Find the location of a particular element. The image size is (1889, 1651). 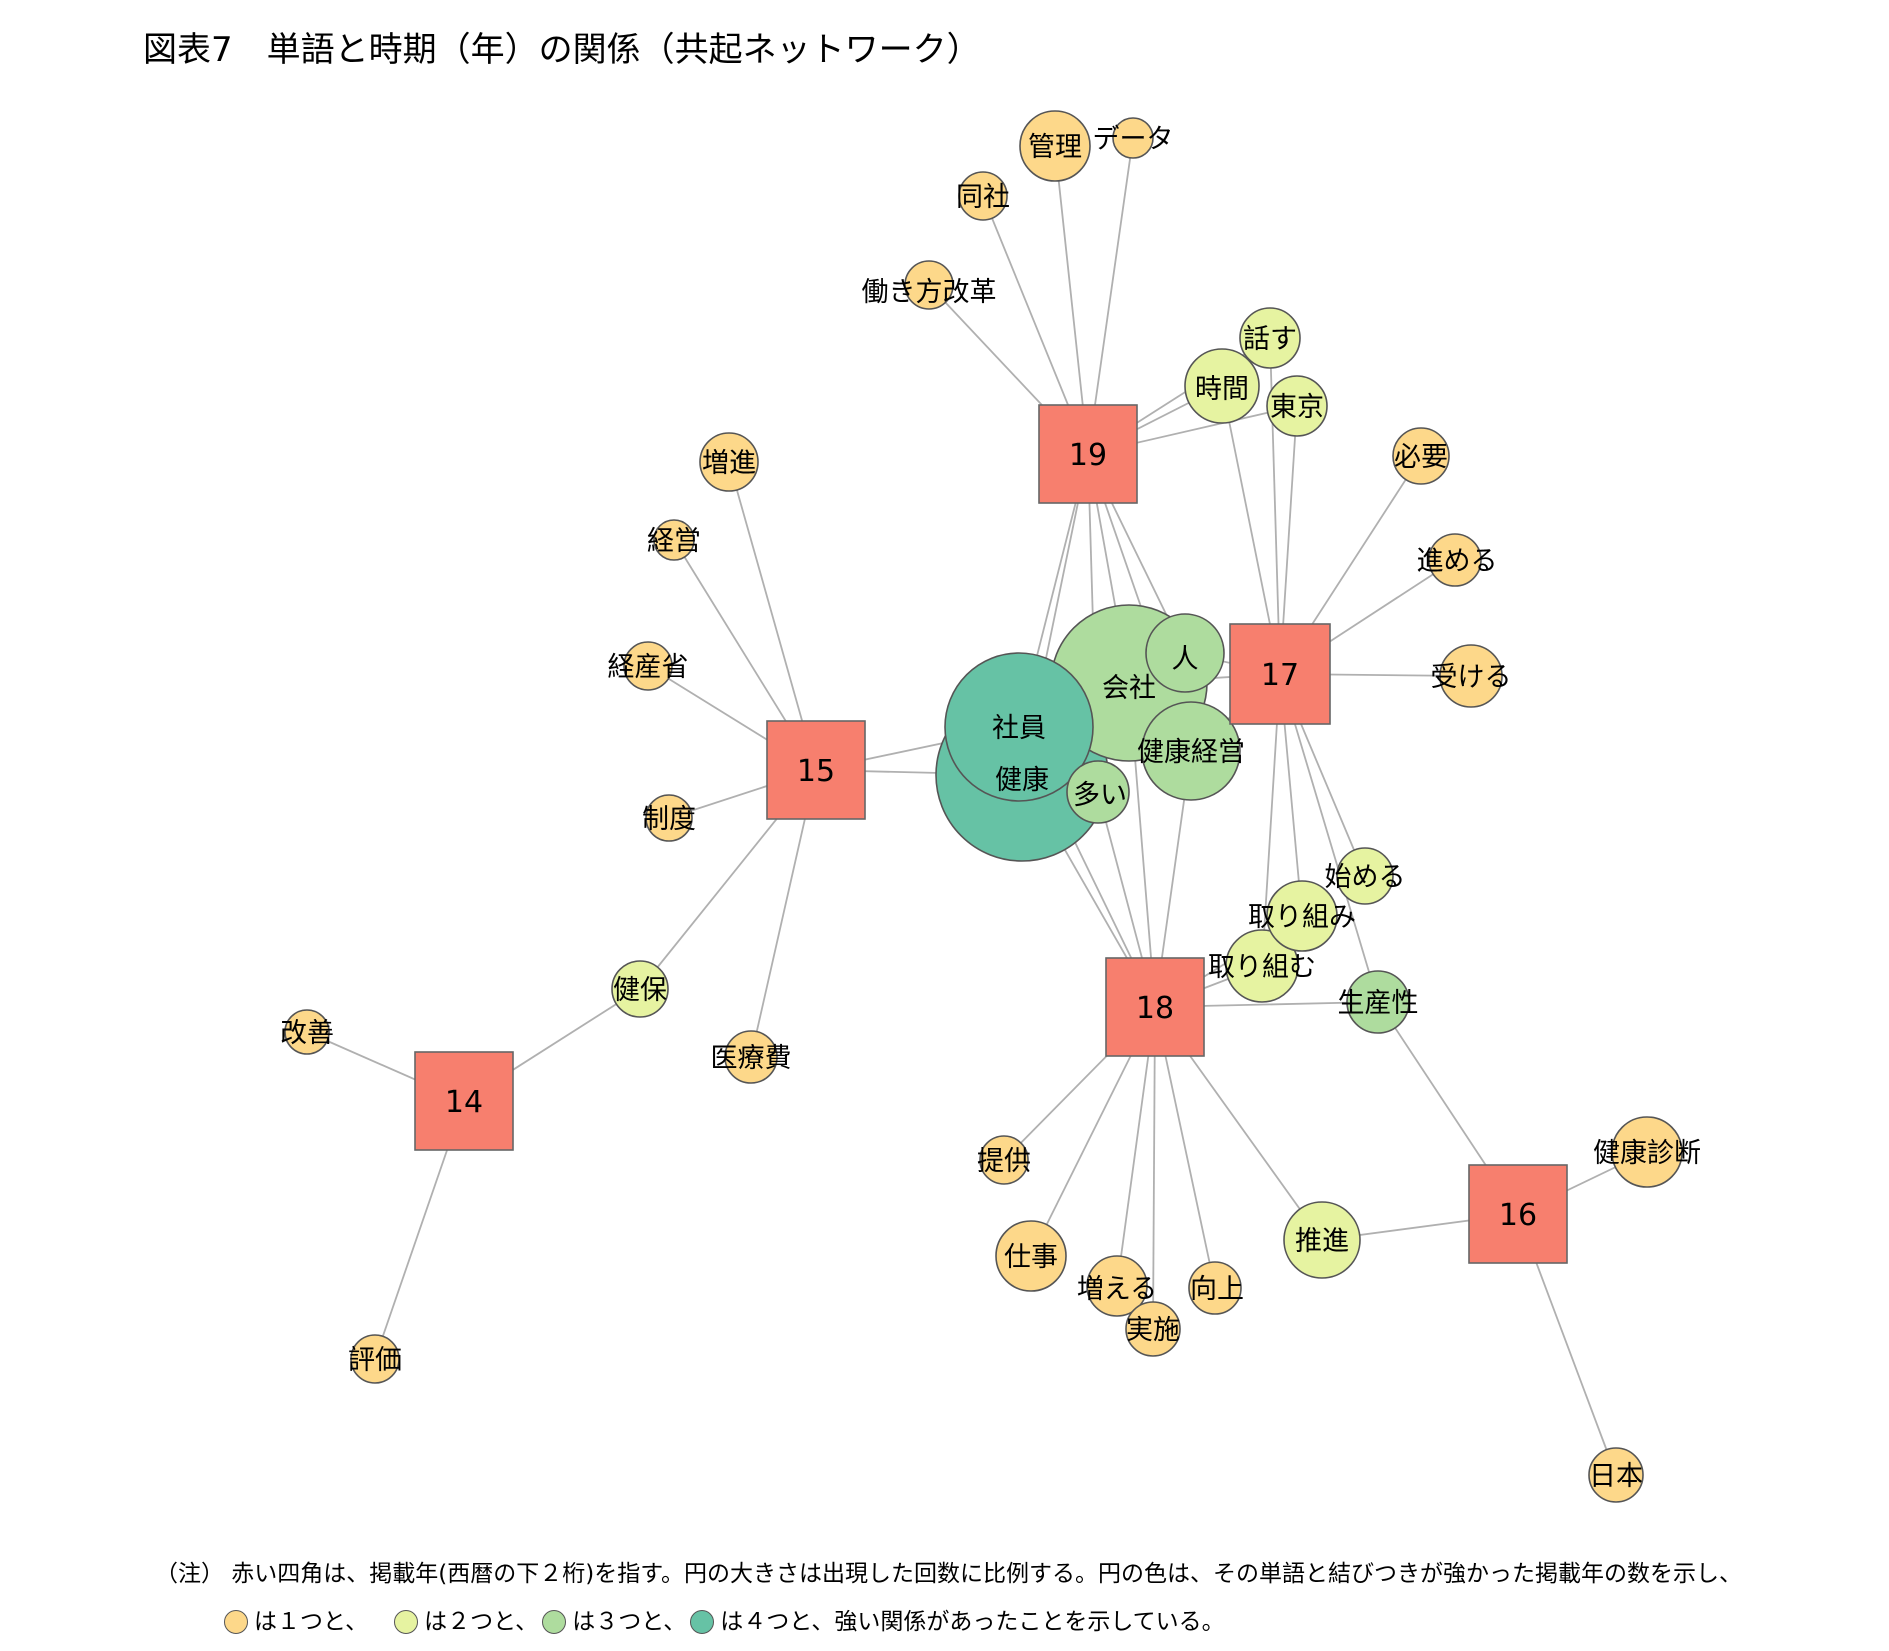

word-node-kenpo is located at coordinates (640, 989).